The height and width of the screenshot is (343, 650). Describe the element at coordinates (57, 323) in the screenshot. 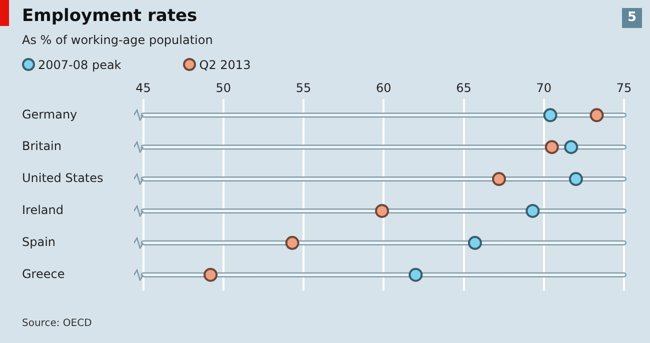

I see `source-note: Source: OECD` at that location.